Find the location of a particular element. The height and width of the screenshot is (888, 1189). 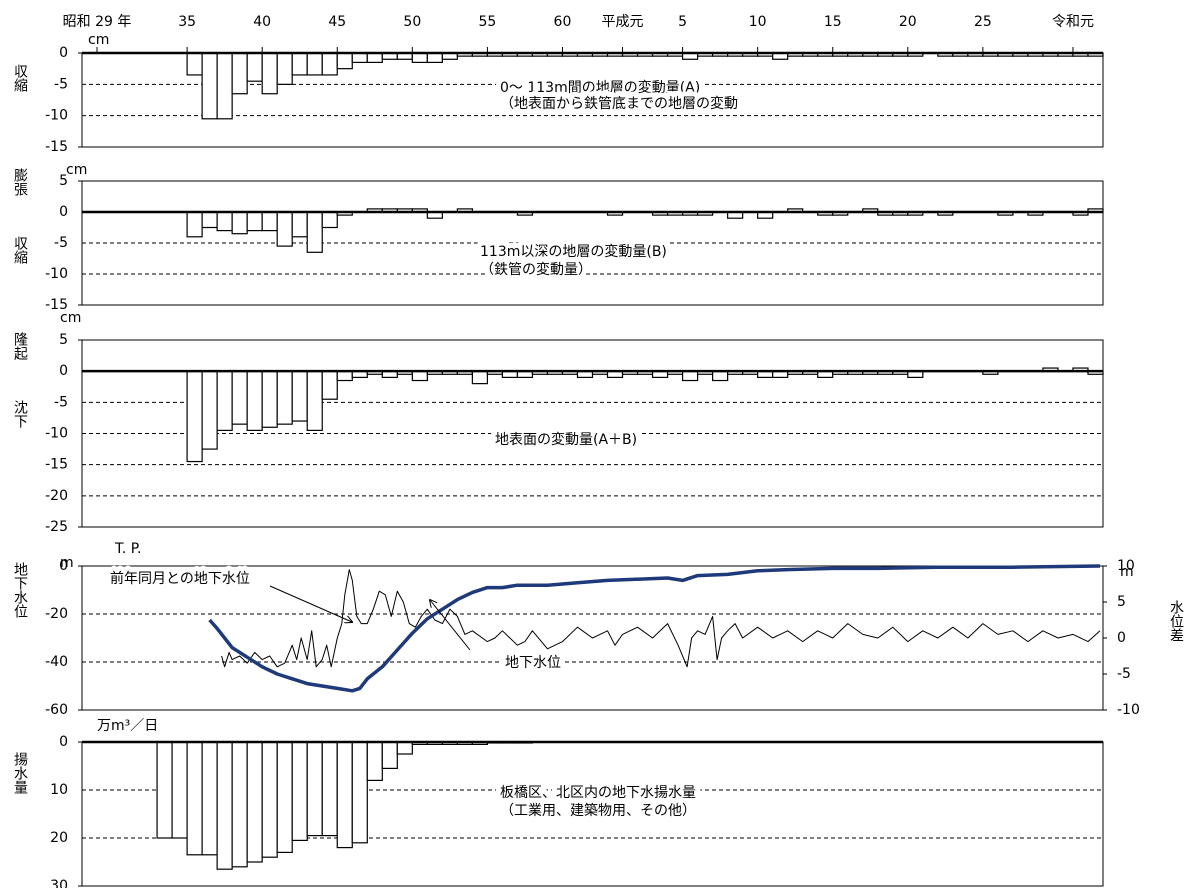

series-label: 前年同月との地下水位 is located at coordinates (180, 578).